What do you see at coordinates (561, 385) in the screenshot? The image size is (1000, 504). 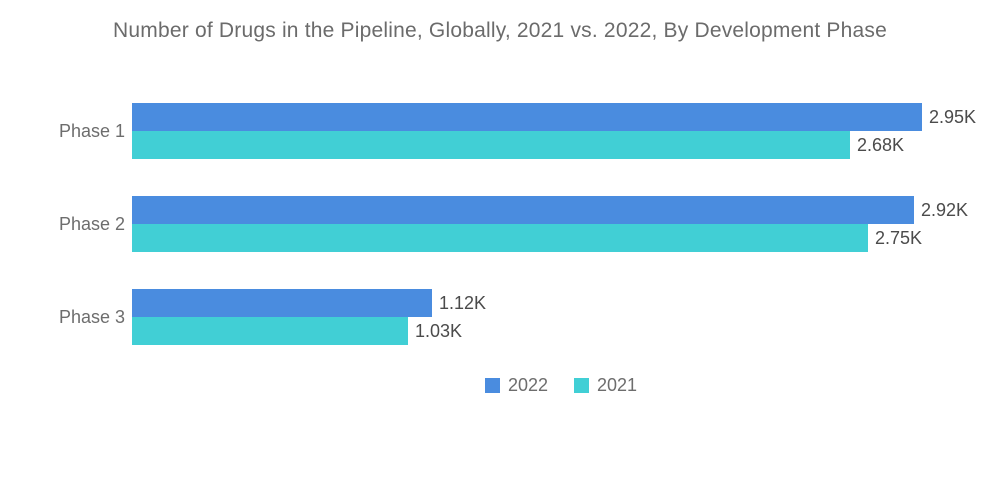 I see `legend: 2022 2021` at bounding box center [561, 385].